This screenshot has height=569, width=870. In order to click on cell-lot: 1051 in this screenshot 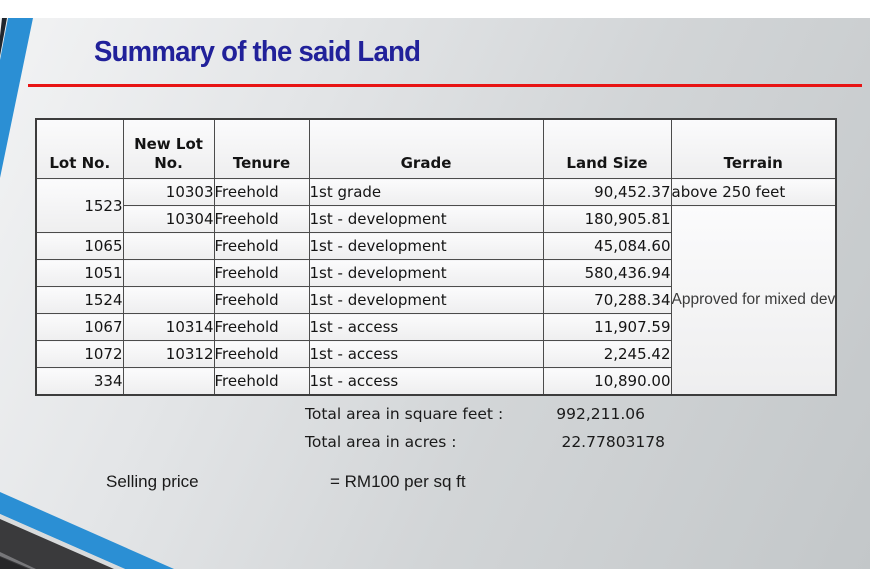, I will do `click(79, 273)`.